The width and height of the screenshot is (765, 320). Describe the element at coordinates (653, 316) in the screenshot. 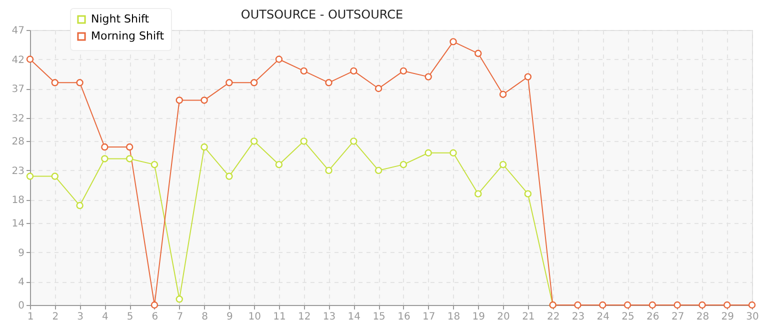

I see `x-tick-label: 26` at that location.